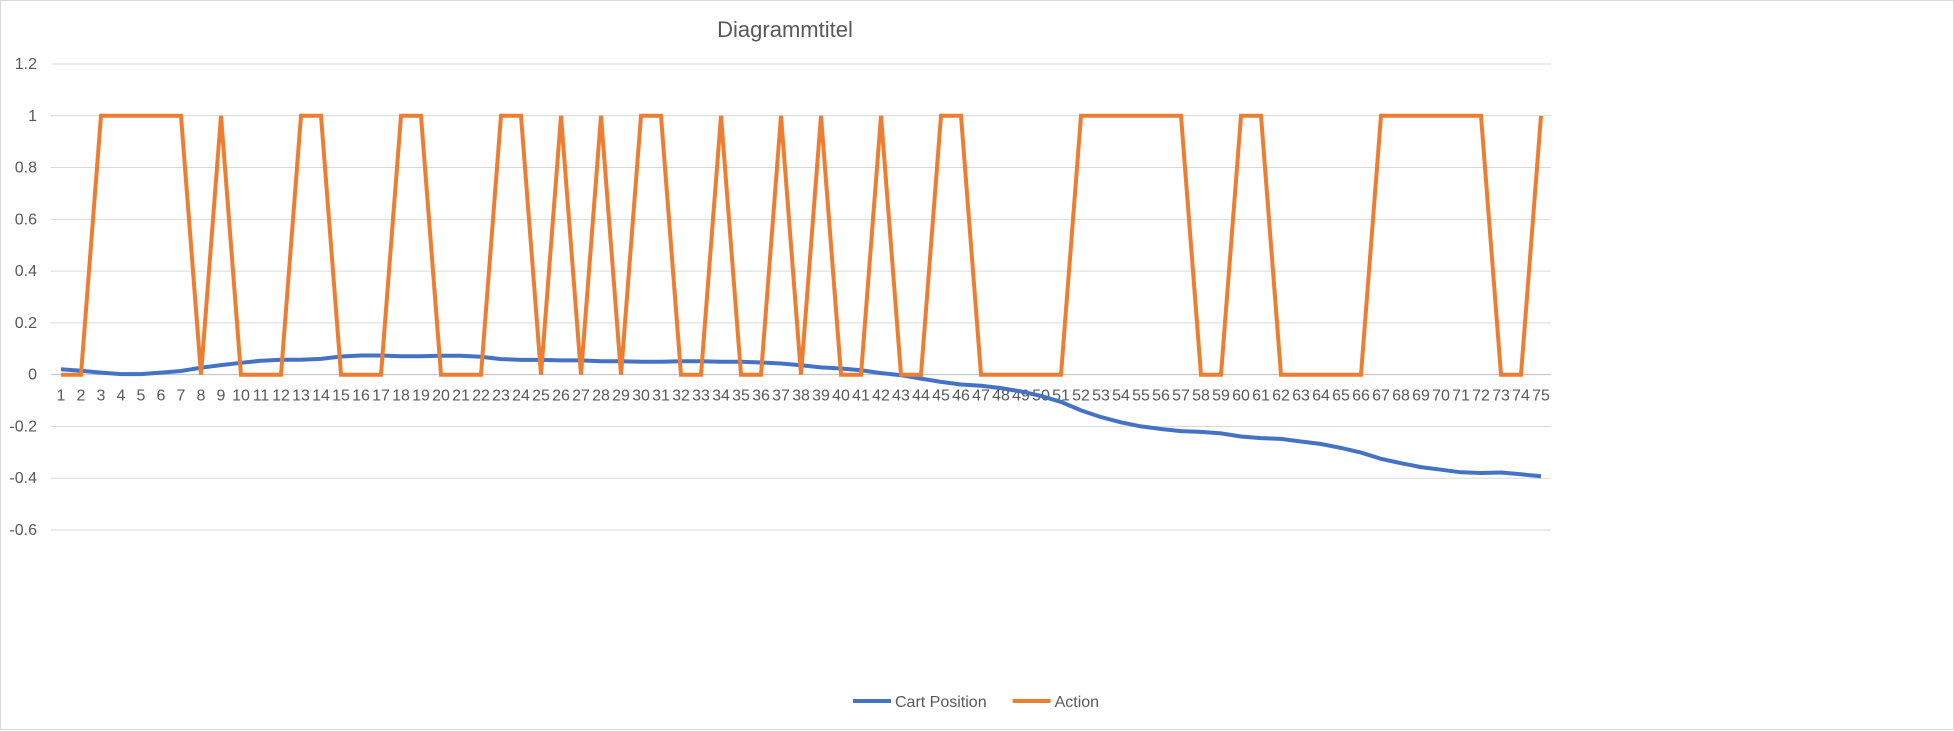 The height and width of the screenshot is (731, 1954). I want to click on x-tick-label: 36, so click(761, 396).